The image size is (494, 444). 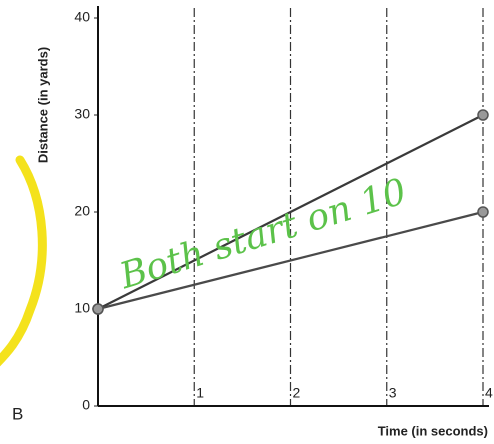 What do you see at coordinates (86, 405) in the screenshot?
I see `y-tick-label: 0` at bounding box center [86, 405].